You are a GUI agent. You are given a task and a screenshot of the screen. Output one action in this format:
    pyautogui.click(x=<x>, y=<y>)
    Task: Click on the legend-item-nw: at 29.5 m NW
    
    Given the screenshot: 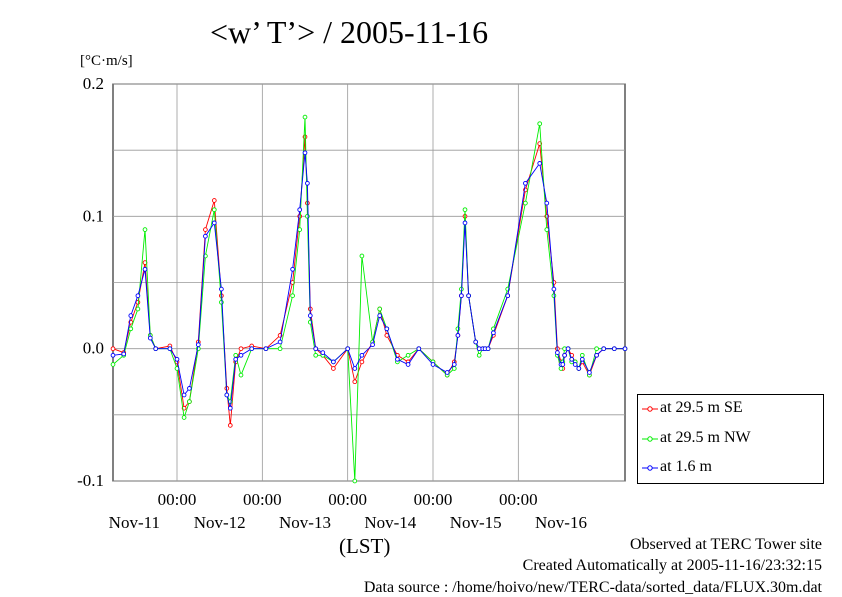 What is the action you would take?
    pyautogui.click(x=730, y=439)
    